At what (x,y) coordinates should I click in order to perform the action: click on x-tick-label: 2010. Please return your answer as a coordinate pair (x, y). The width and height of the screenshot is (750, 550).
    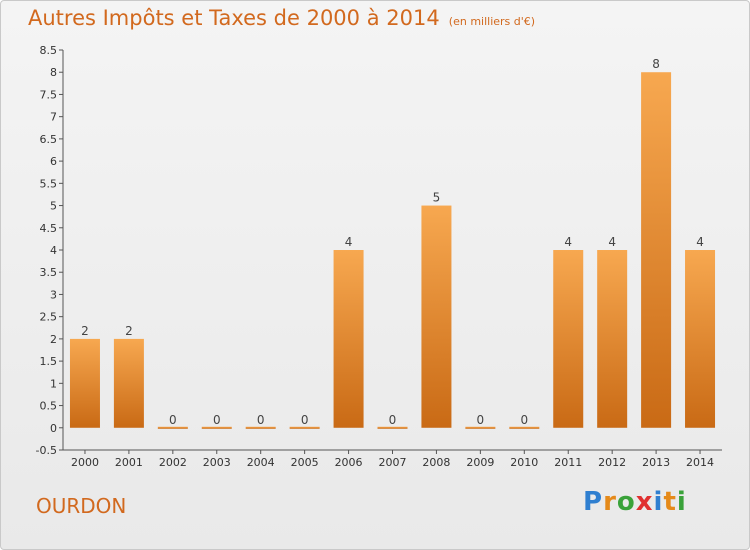
    Looking at the image, I should click on (524, 462).